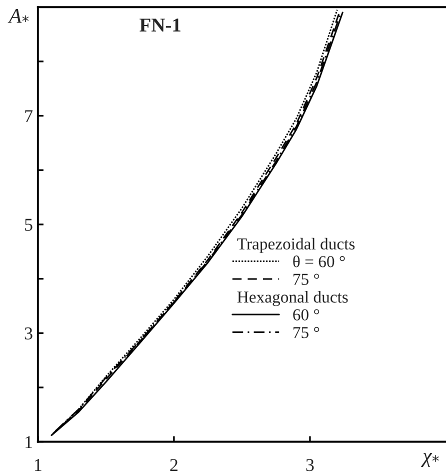  I want to click on x-axis-title: χ$_{*}$, so click(429, 460).